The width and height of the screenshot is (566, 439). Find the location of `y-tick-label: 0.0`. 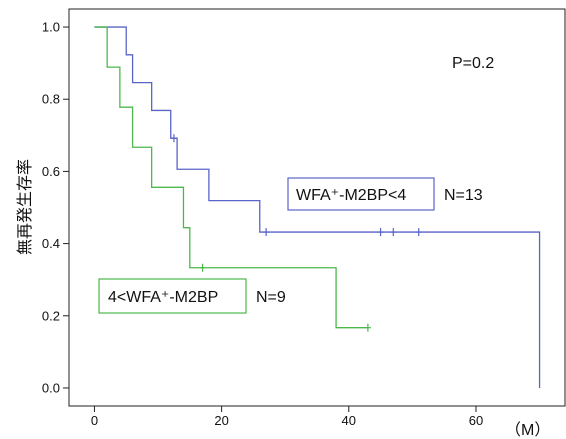

y-tick-label: 0.0 is located at coordinates (51, 387).